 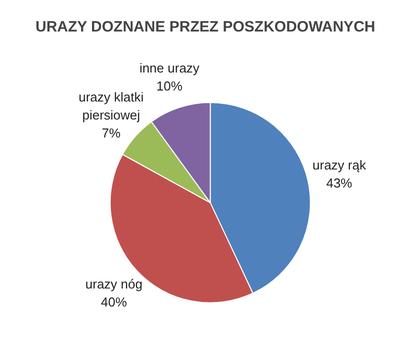 I want to click on slice-label: urazy rąk, so click(x=339, y=164).